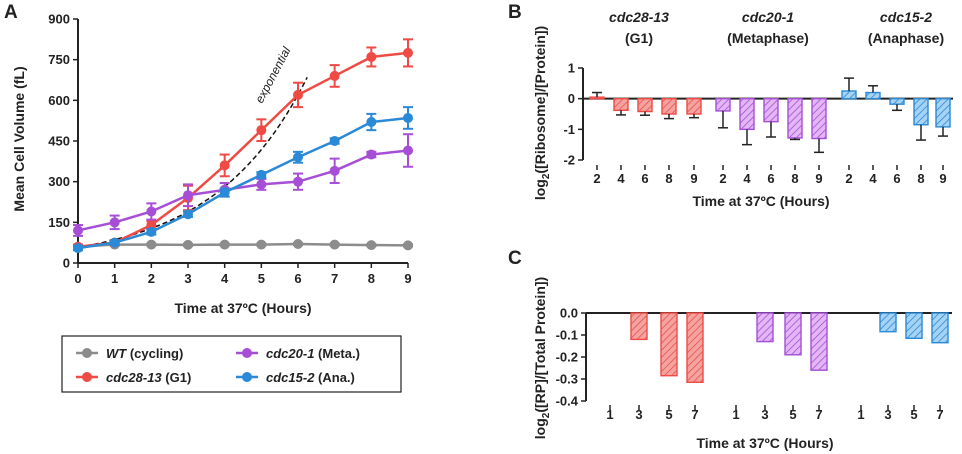 The height and width of the screenshot is (454, 962). Describe the element at coordinates (77, 278) in the screenshot. I see `x-tick-label: 0` at that location.